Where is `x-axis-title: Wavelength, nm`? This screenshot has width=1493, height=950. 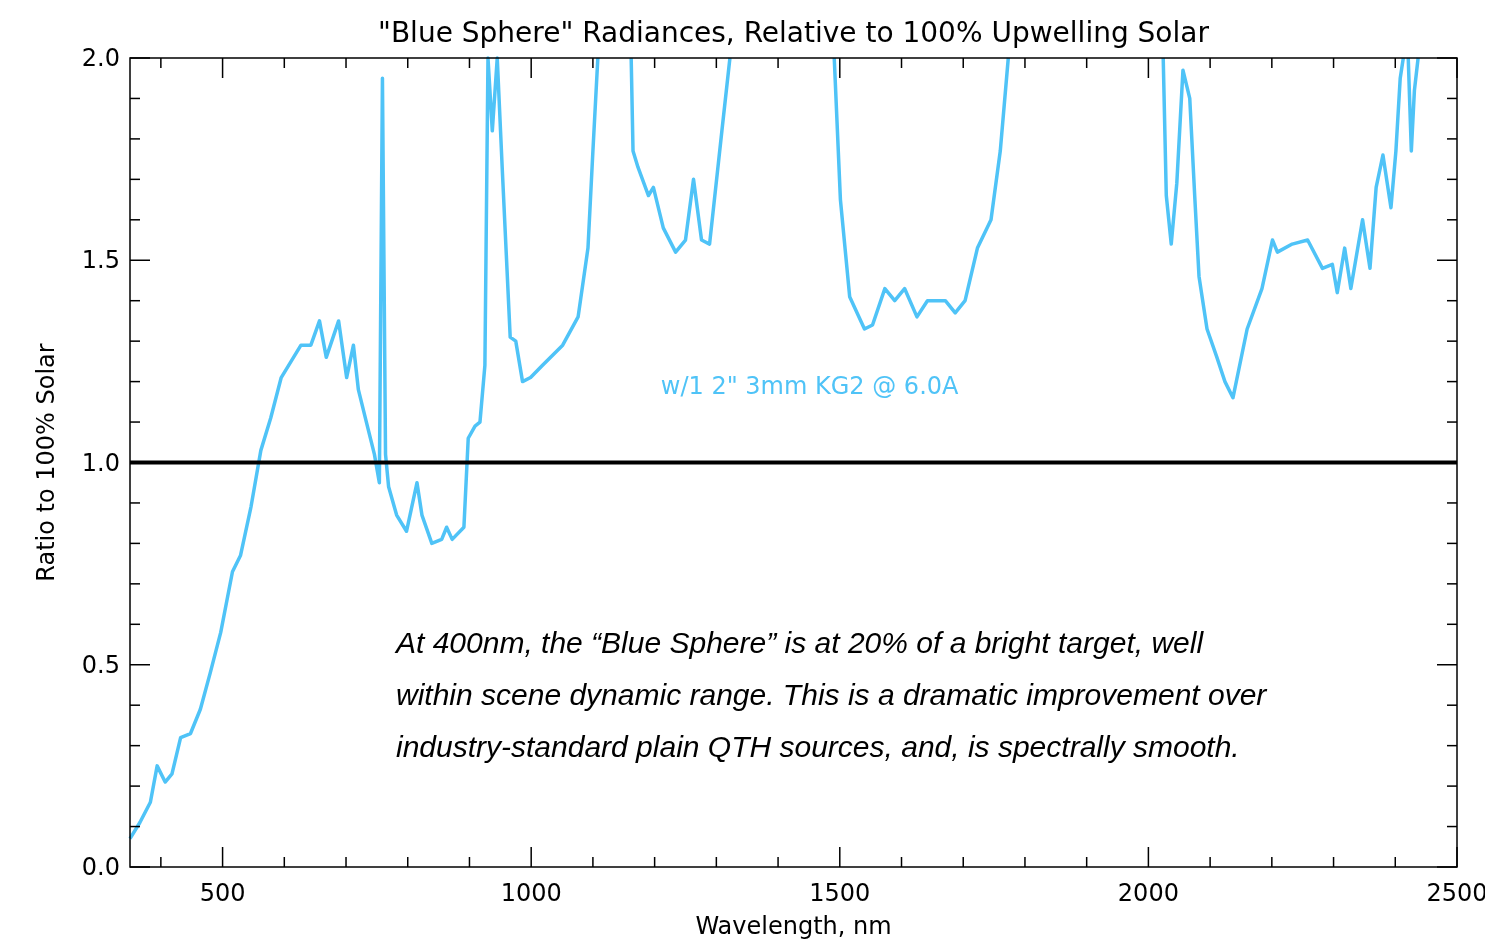
x-axis-title: Wavelength, nm is located at coordinates (793, 926).